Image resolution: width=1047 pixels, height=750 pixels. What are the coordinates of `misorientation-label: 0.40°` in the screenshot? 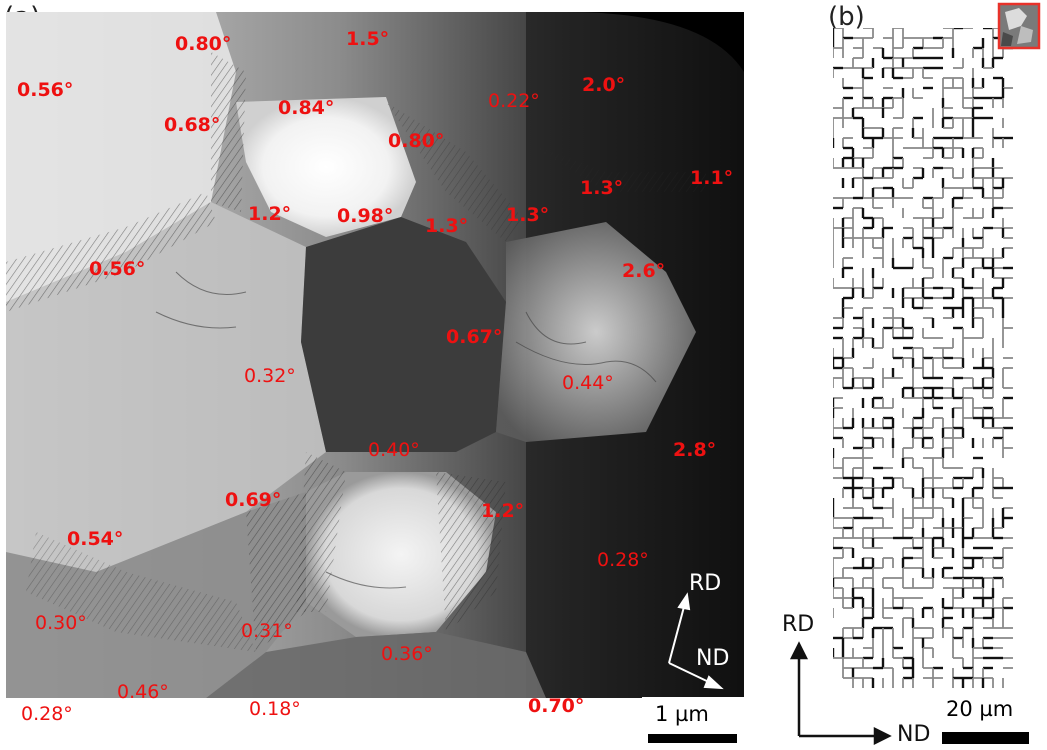 It's located at (394, 450).